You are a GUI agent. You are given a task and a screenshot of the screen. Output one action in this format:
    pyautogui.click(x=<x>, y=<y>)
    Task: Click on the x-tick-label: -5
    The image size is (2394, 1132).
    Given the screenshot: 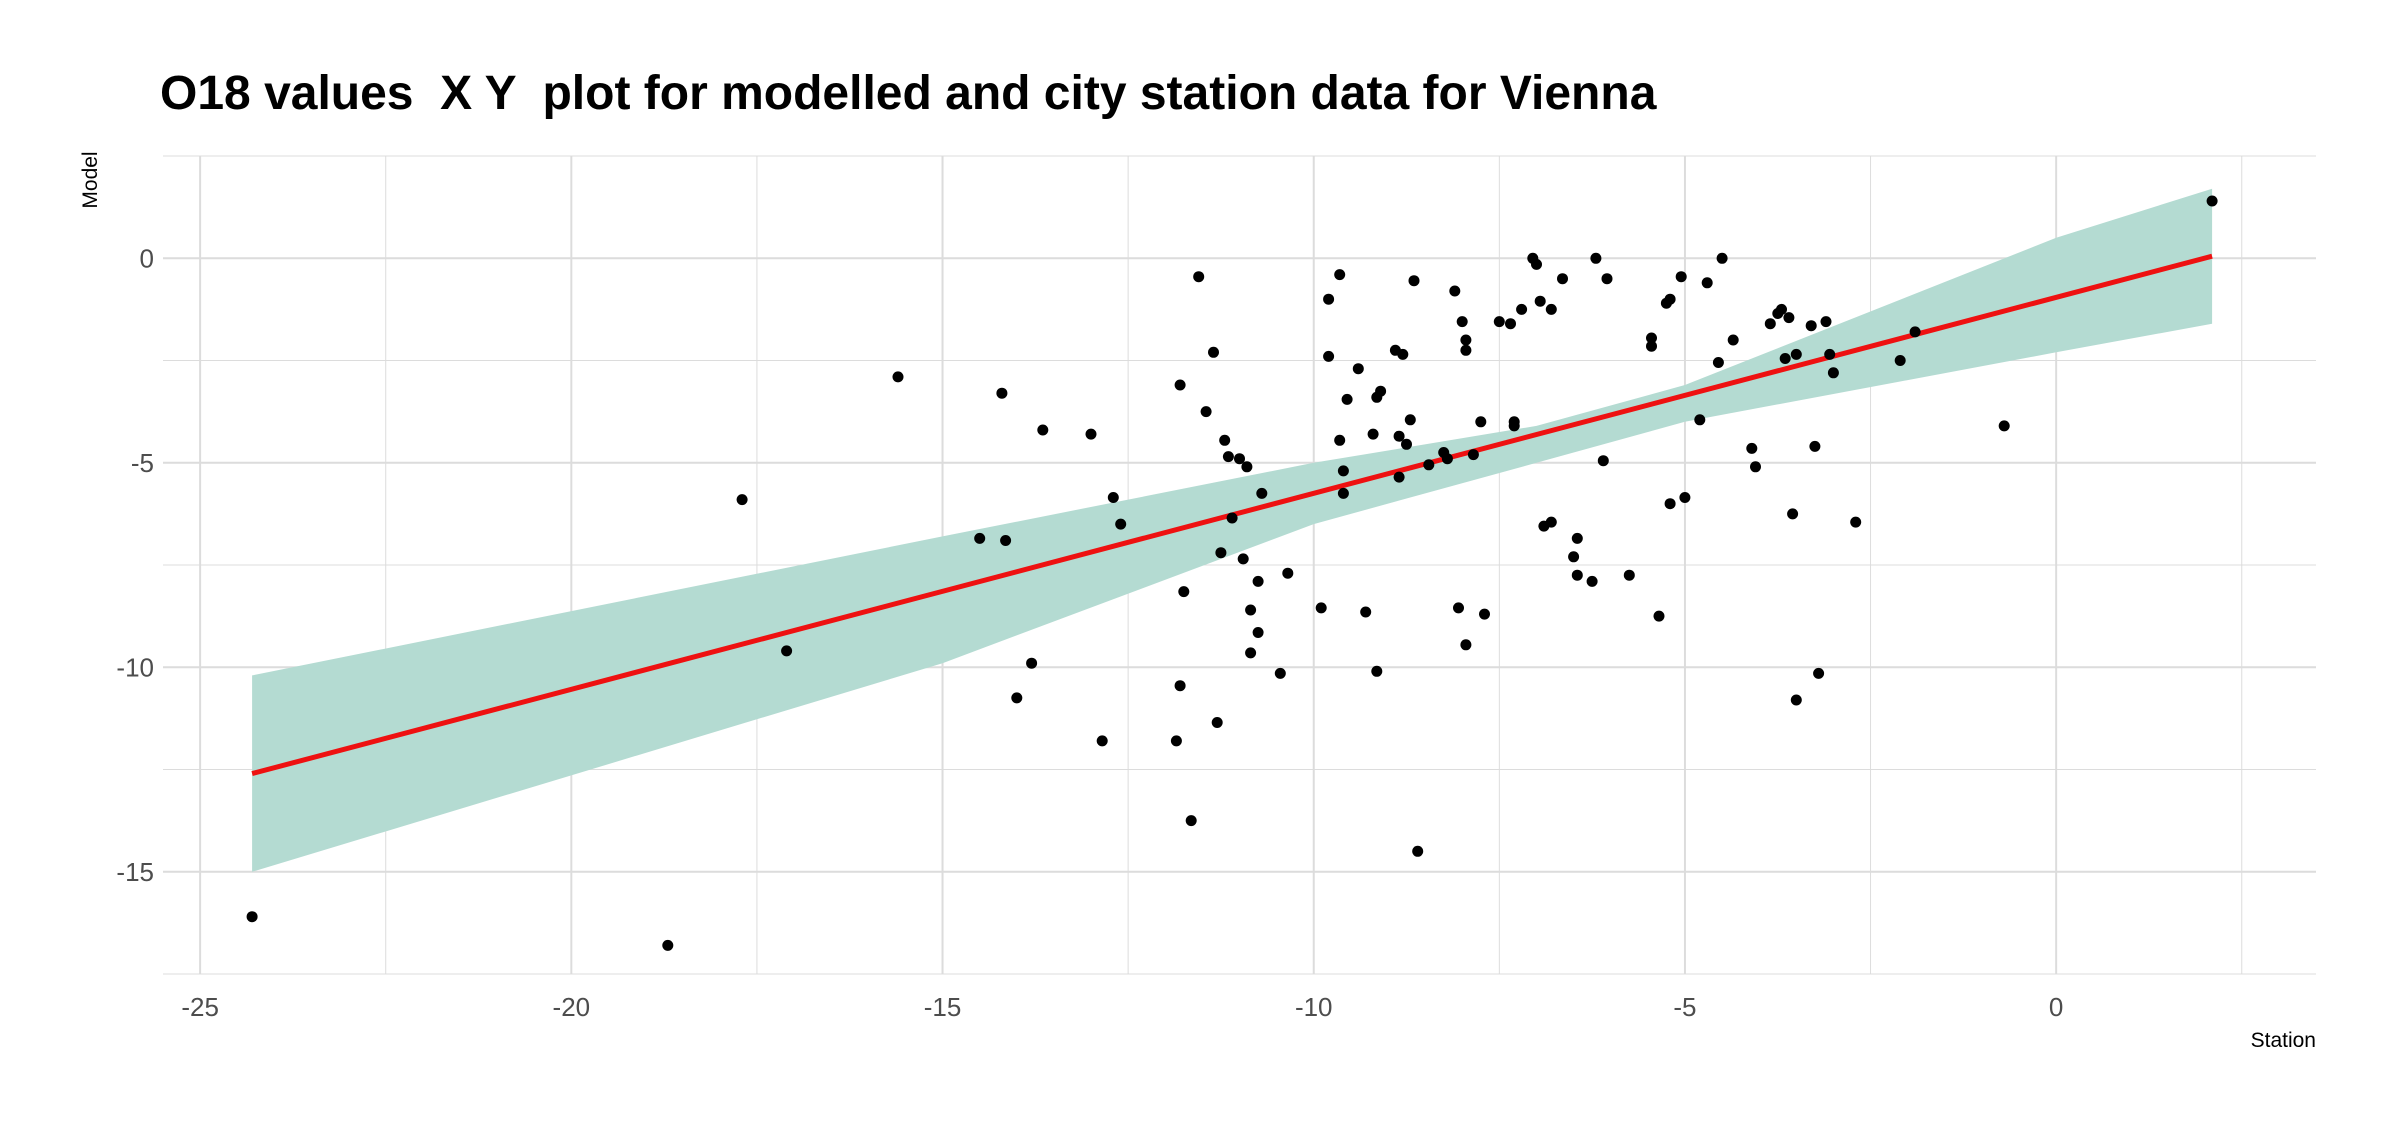 What is the action you would take?
    pyautogui.click(x=1684, y=1007)
    